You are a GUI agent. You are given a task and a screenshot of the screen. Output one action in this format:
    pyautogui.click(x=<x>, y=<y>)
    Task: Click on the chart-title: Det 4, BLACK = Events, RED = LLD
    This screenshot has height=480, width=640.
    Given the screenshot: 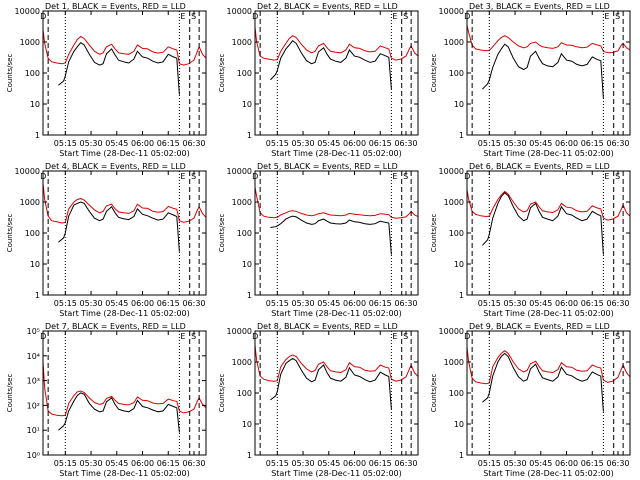 What is the action you would take?
    pyautogui.click(x=115, y=166)
    